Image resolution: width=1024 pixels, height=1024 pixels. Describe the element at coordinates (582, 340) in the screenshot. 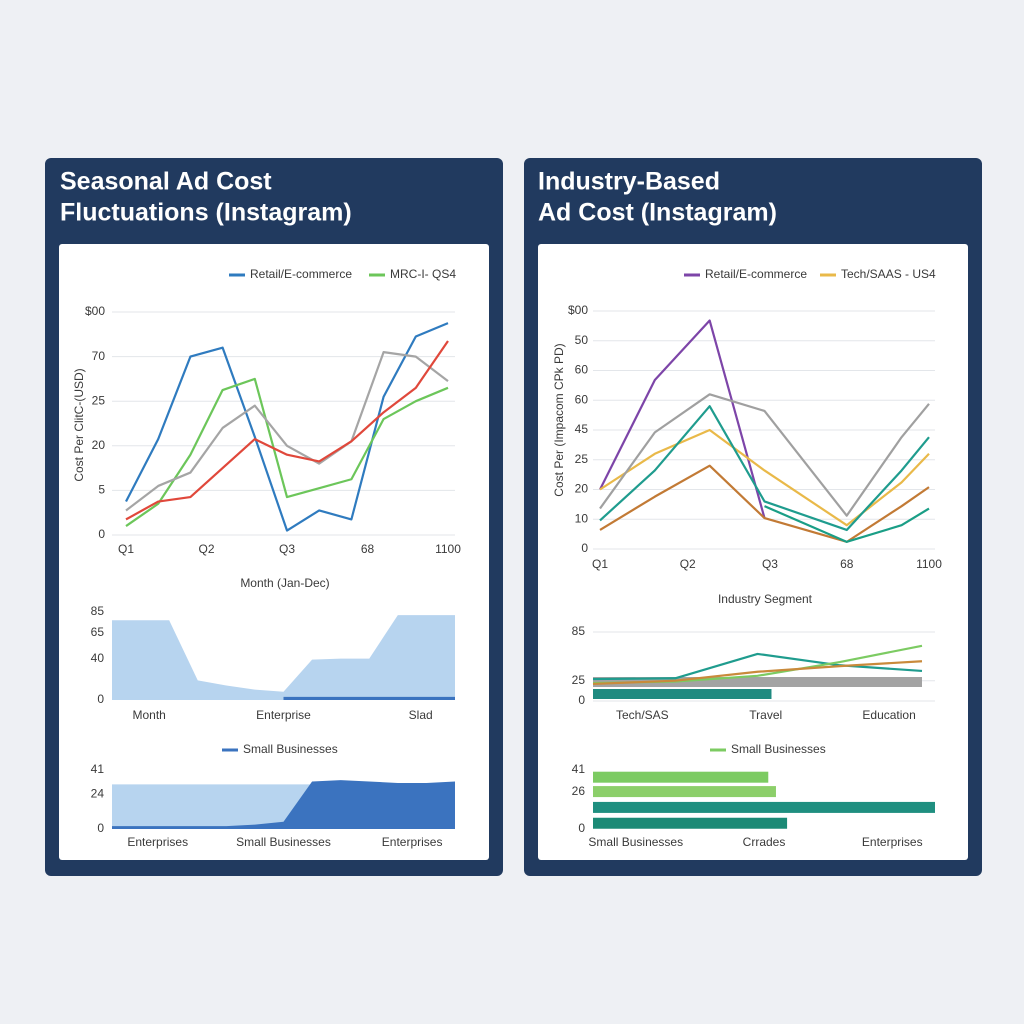

I see `y-tick-label: 50` at that location.